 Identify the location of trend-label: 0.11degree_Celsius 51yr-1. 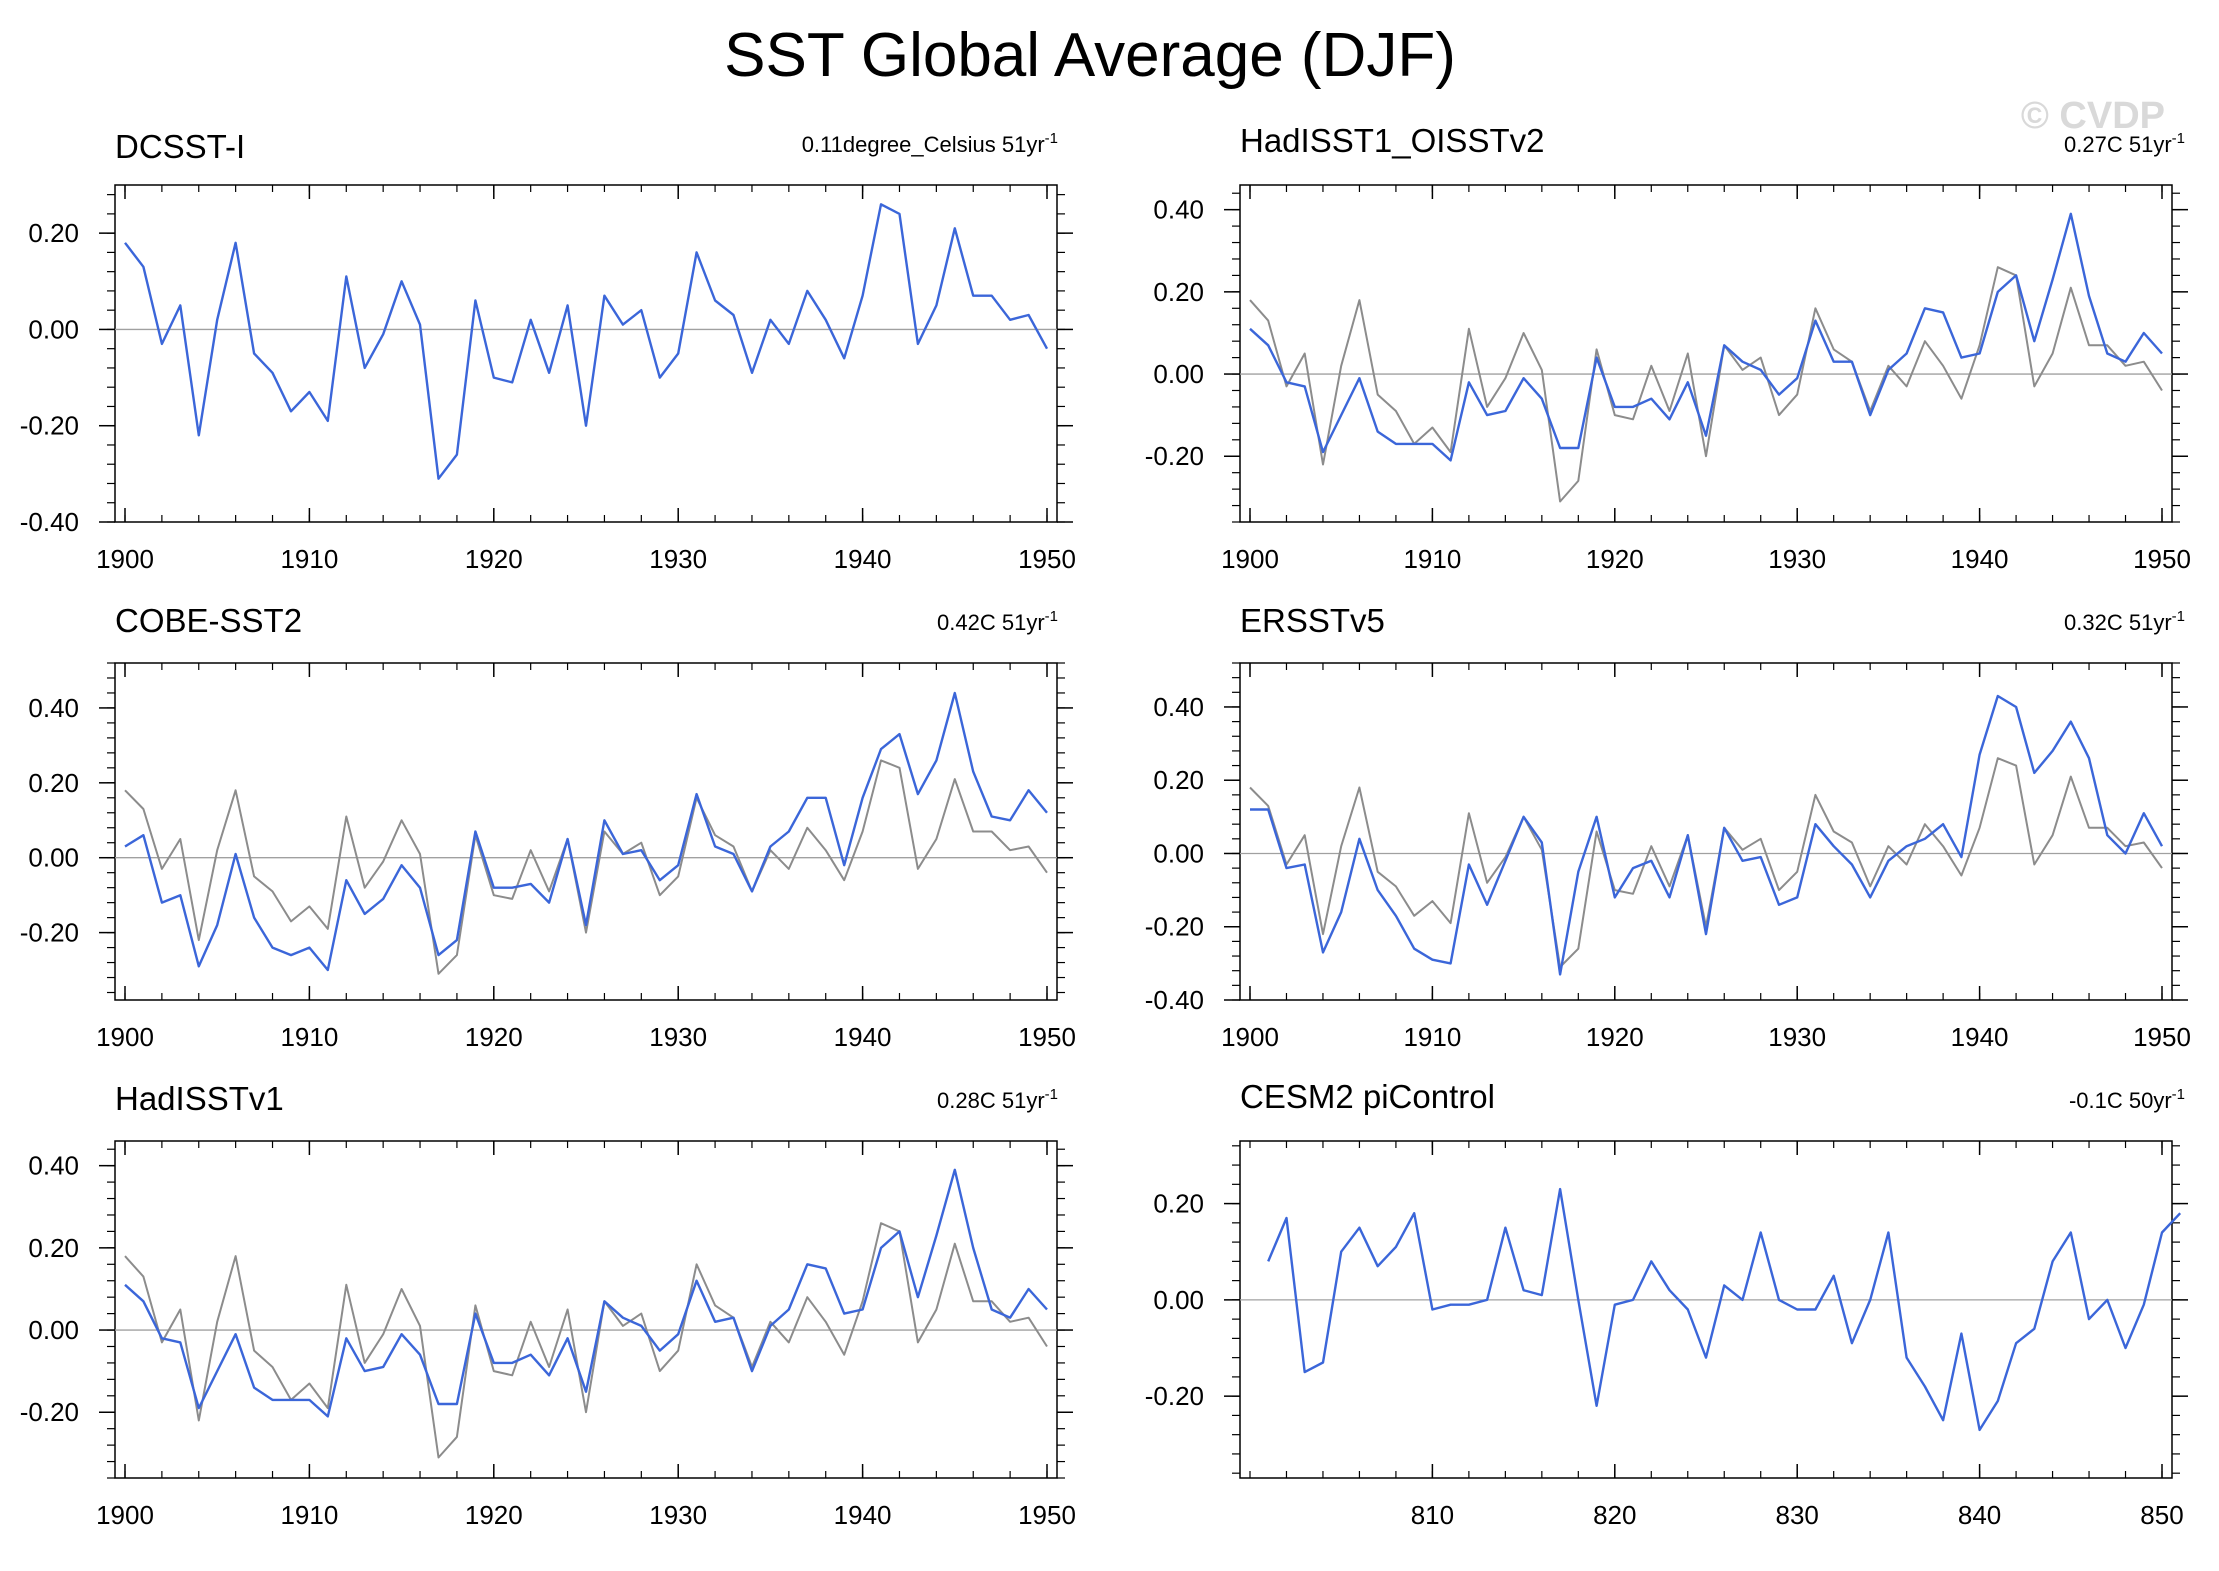
(930, 143).